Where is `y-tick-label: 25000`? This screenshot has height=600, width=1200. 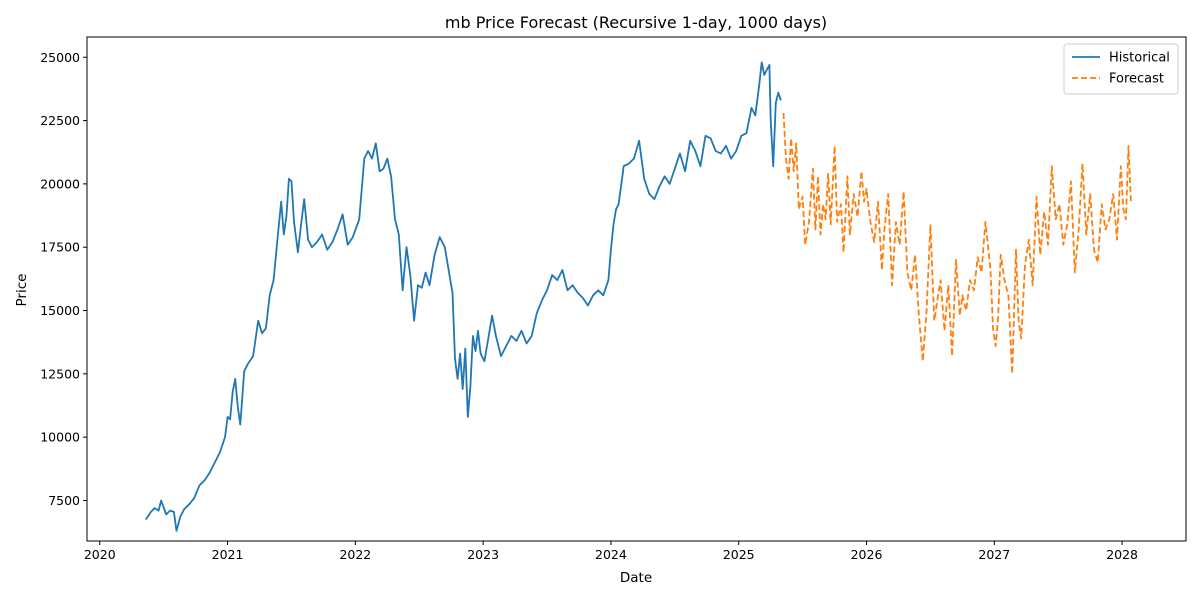
y-tick-label: 25000 is located at coordinates (60, 57).